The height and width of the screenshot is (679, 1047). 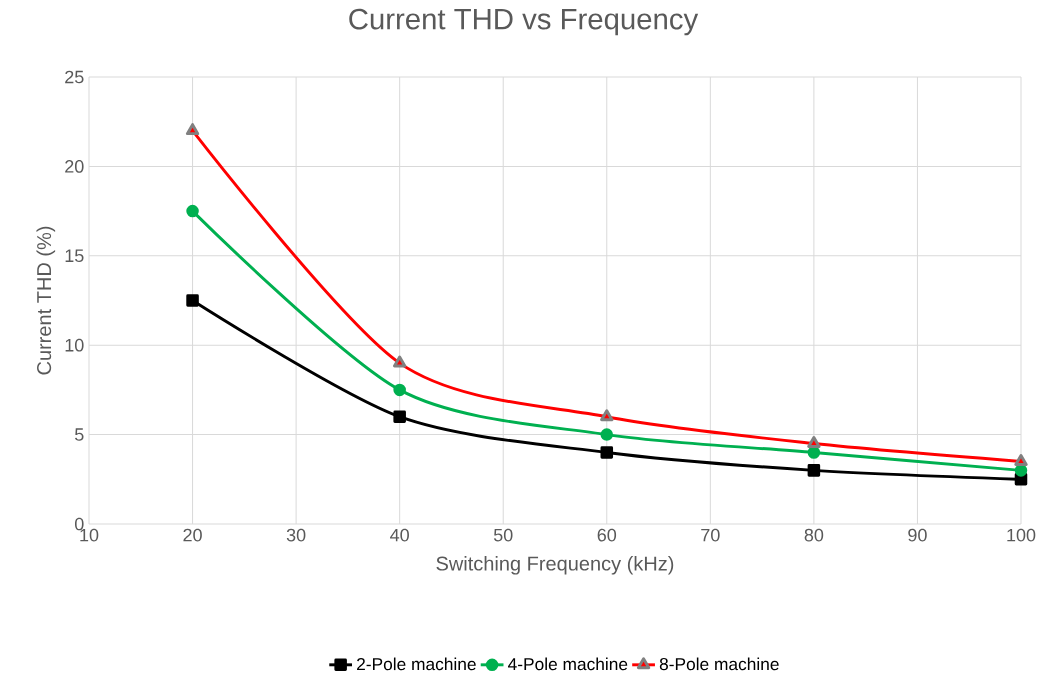 What do you see at coordinates (74, 256) in the screenshot?
I see `y-tick-label: 15` at bounding box center [74, 256].